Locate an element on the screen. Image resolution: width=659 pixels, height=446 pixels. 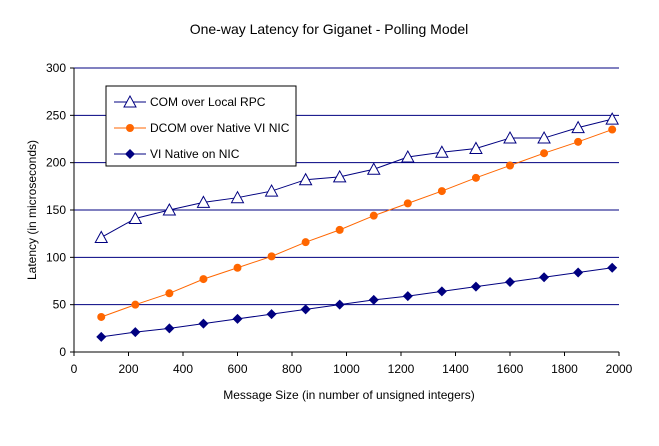
series-line is located at coordinates (357, 302).